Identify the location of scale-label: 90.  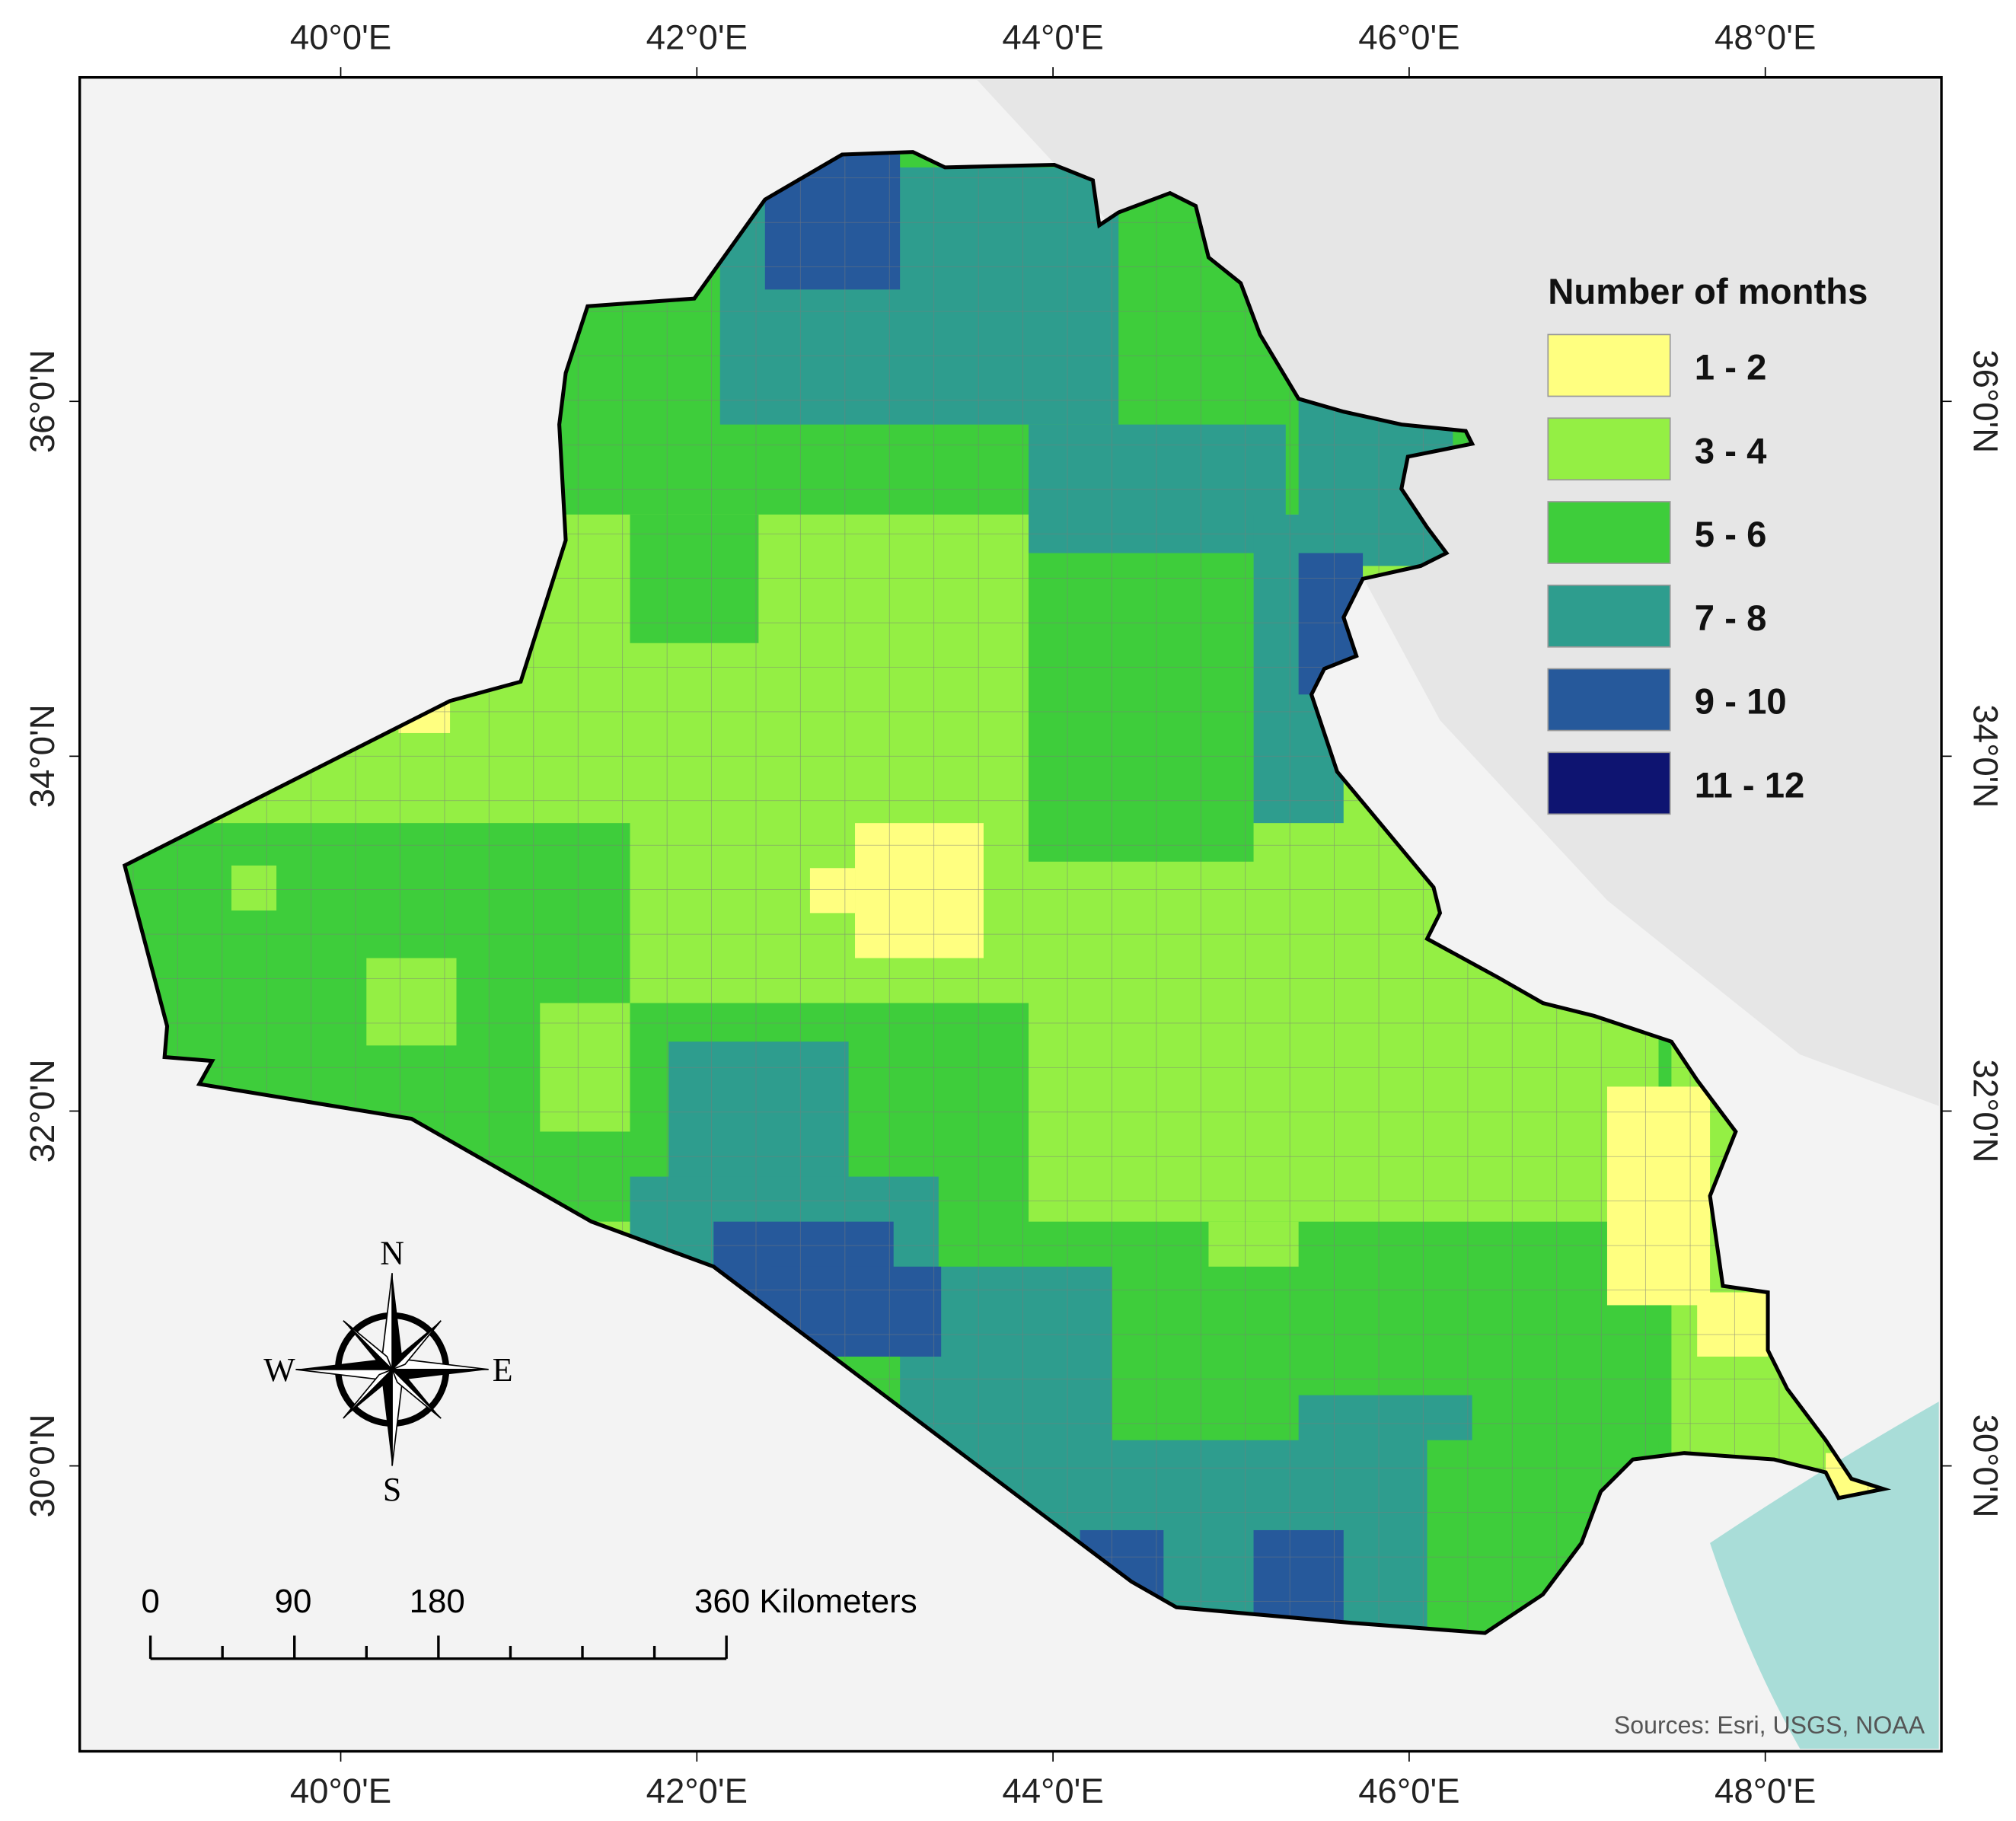
(293, 1602).